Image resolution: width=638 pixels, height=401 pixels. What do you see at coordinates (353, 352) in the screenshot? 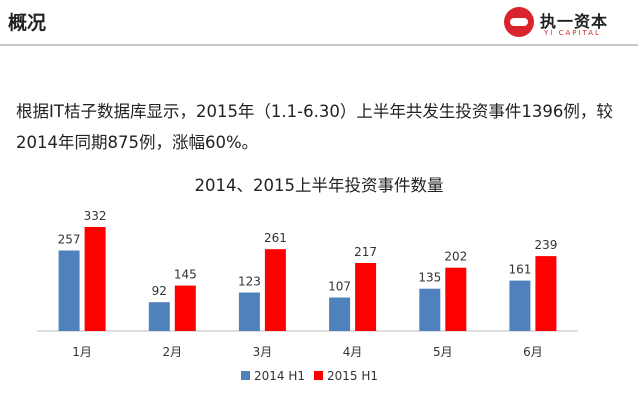
I see `x-tick-label: 4月` at bounding box center [353, 352].